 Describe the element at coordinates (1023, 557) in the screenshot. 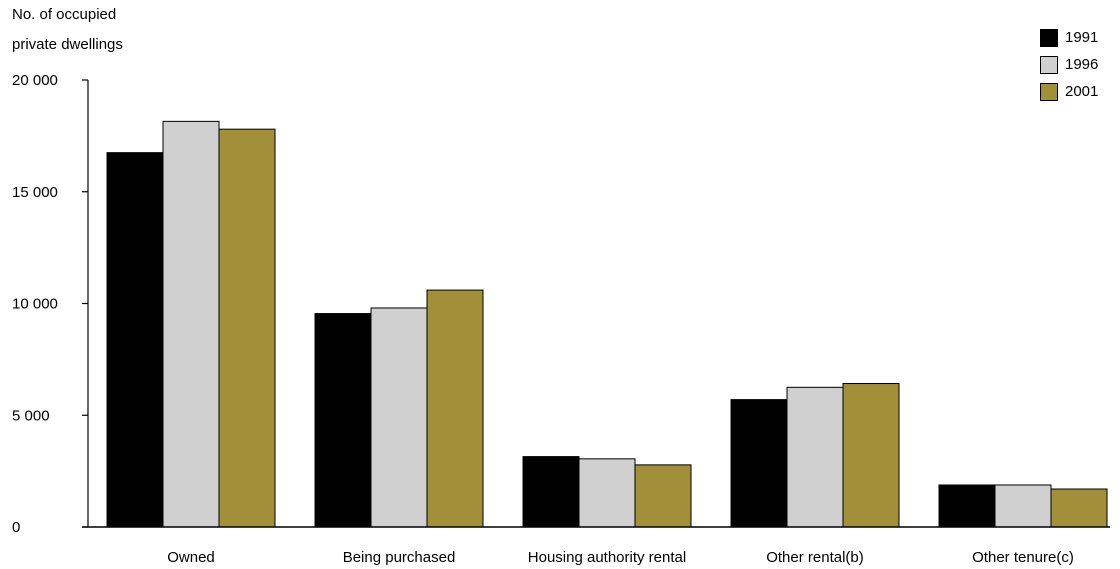

I see `x-tick-label-4: Other tenure(c)` at that location.